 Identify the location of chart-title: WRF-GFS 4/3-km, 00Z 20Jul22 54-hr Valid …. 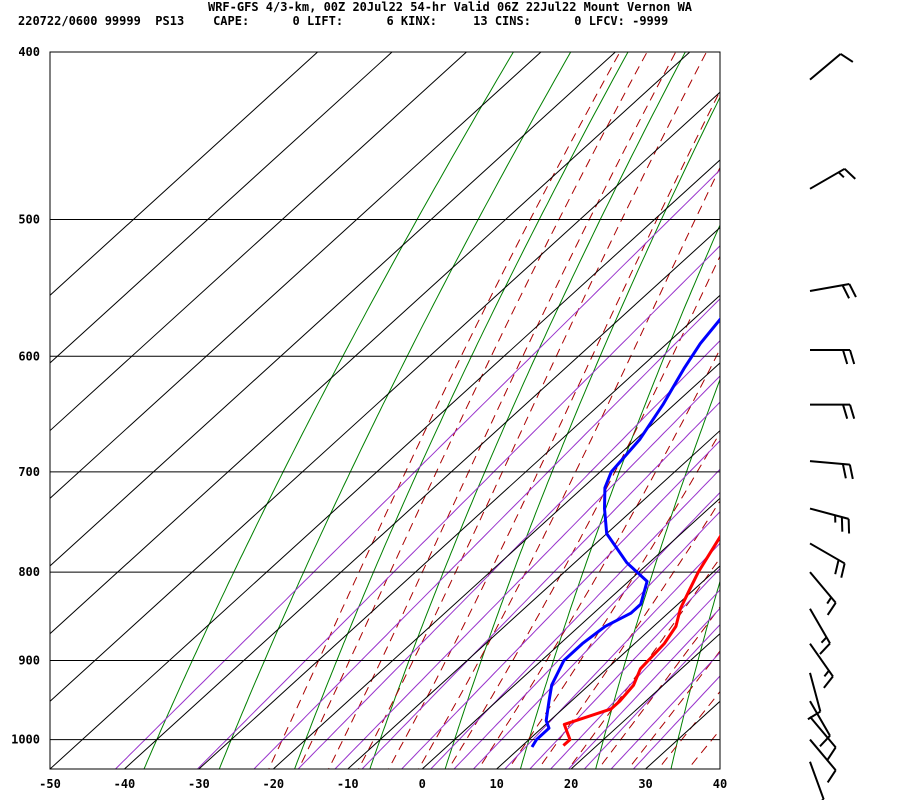
(450, 7).